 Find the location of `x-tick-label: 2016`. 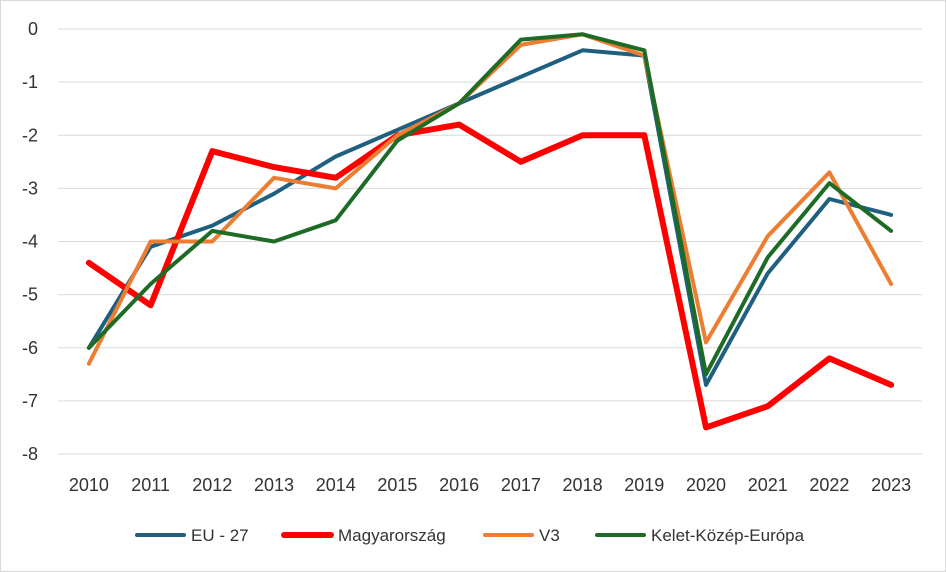

x-tick-label: 2016 is located at coordinates (459, 485).